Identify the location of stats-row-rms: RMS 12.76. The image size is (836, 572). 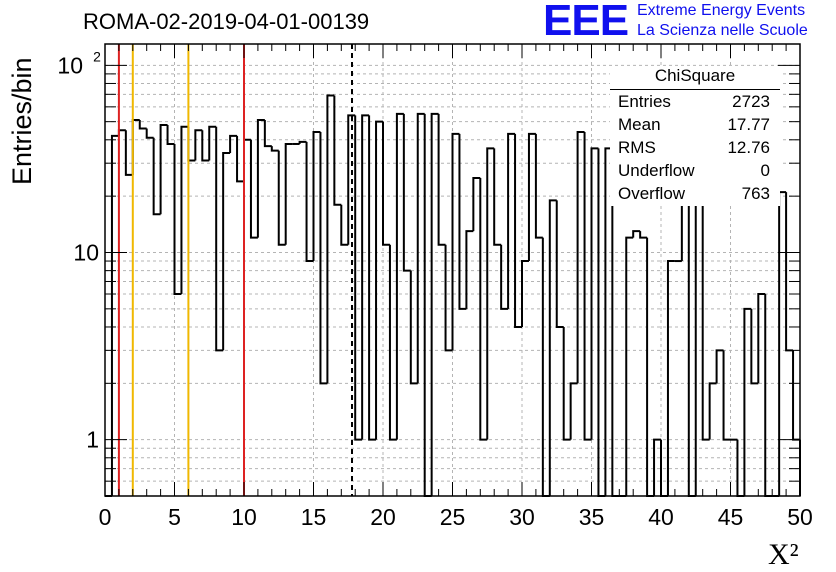
(694, 149).